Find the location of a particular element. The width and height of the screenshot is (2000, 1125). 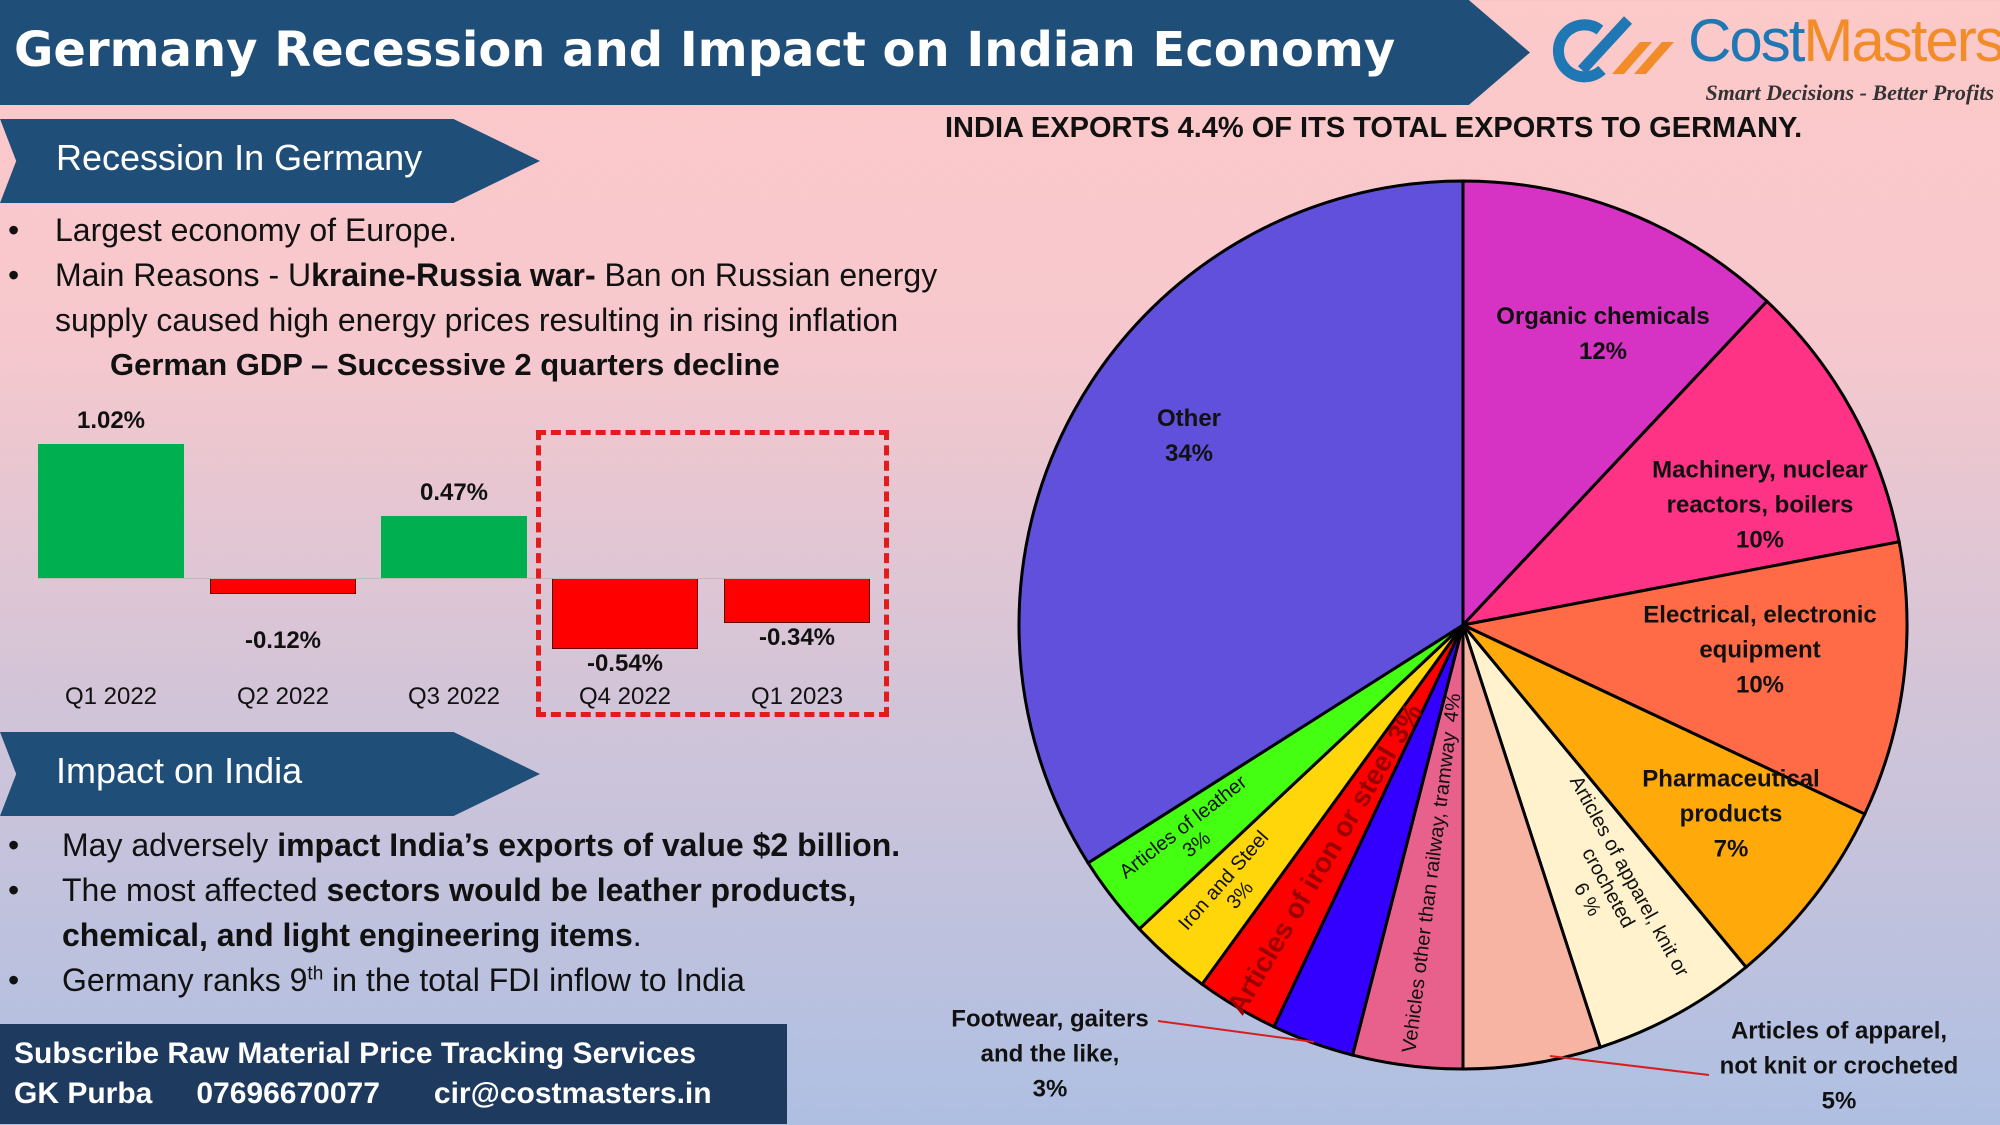

pie-label: Machinery, nuclear reactors, boilers 10% is located at coordinates (1760, 505).